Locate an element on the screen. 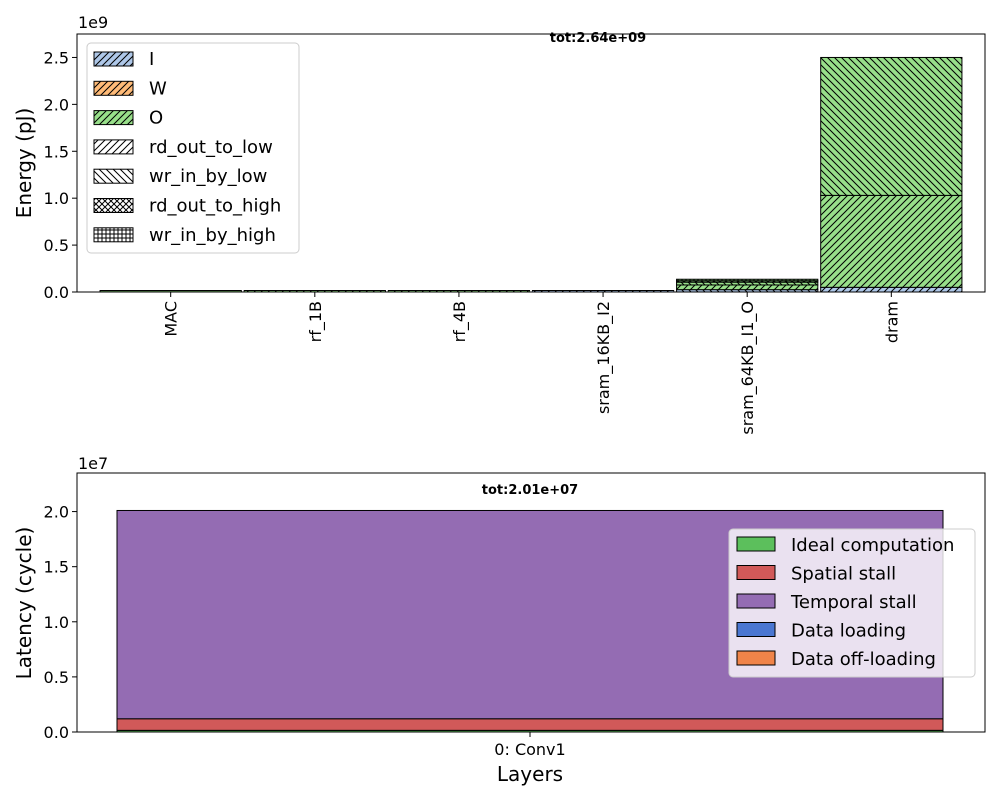  legend-label: I is located at coordinates (151, 59).